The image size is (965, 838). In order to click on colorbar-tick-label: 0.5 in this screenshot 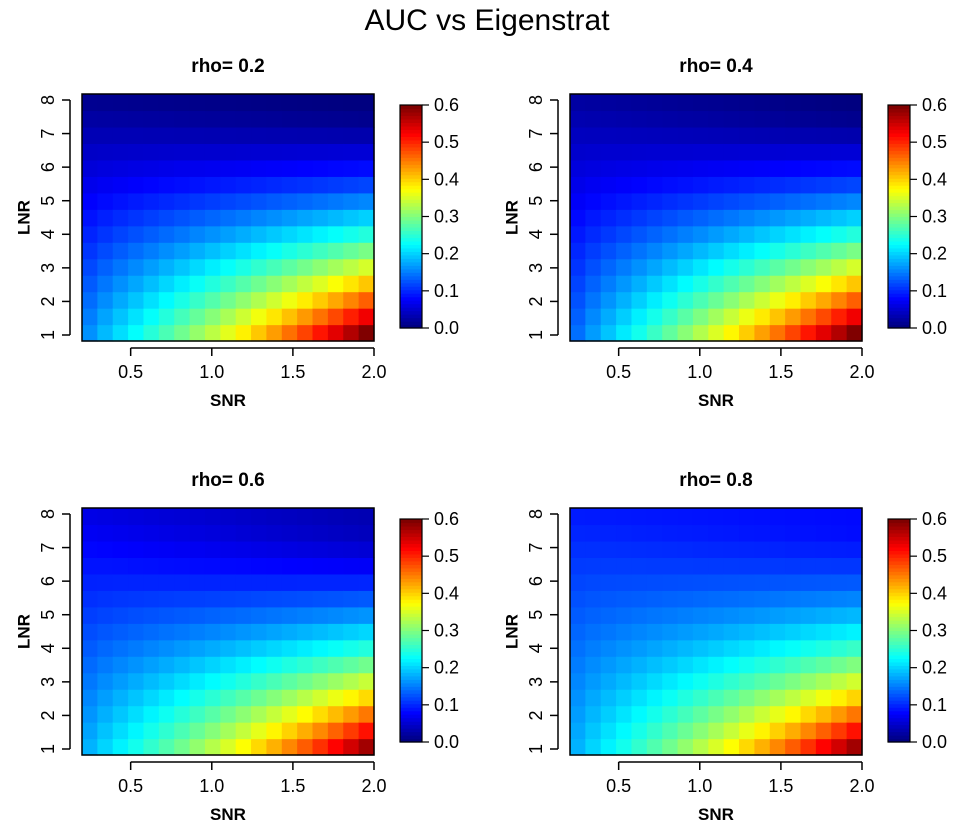, I will do `click(934, 556)`.